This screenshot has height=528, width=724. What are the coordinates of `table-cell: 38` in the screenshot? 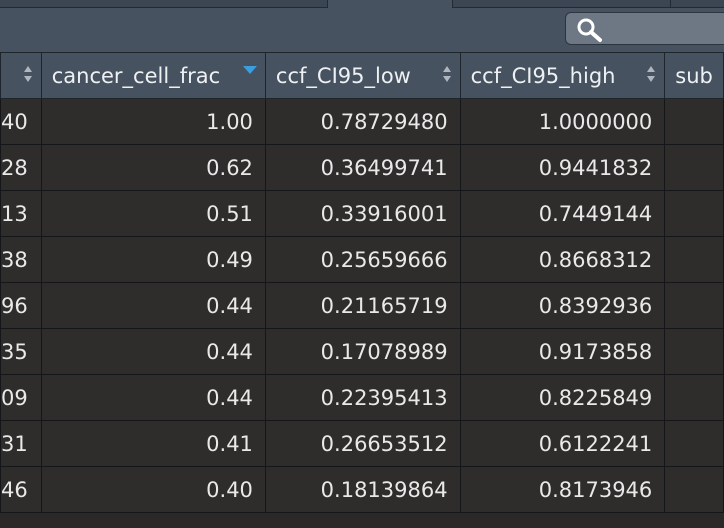 It's located at (21, 259).